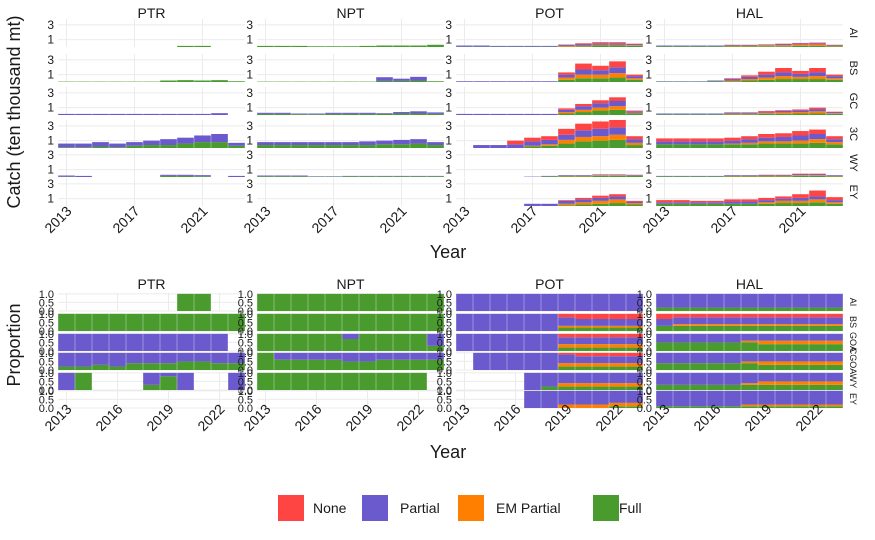 Image resolution: width=875 pixels, height=540 pixels. What do you see at coordinates (744, 133) in the screenshot?
I see `facet-cell-hal-cgoa: 13` at bounding box center [744, 133].